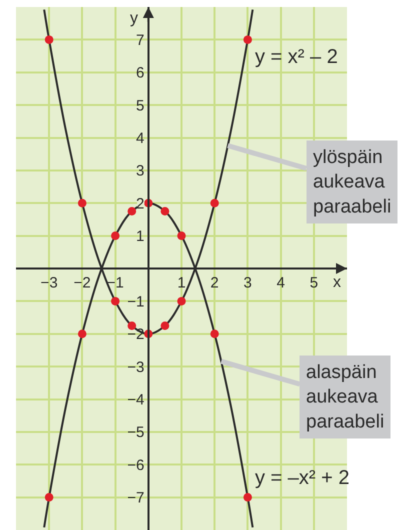 Image resolution: width=405 pixels, height=530 pixels. Describe the element at coordinates (181, 283) in the screenshot. I see `x-tick-label: 1` at that location.